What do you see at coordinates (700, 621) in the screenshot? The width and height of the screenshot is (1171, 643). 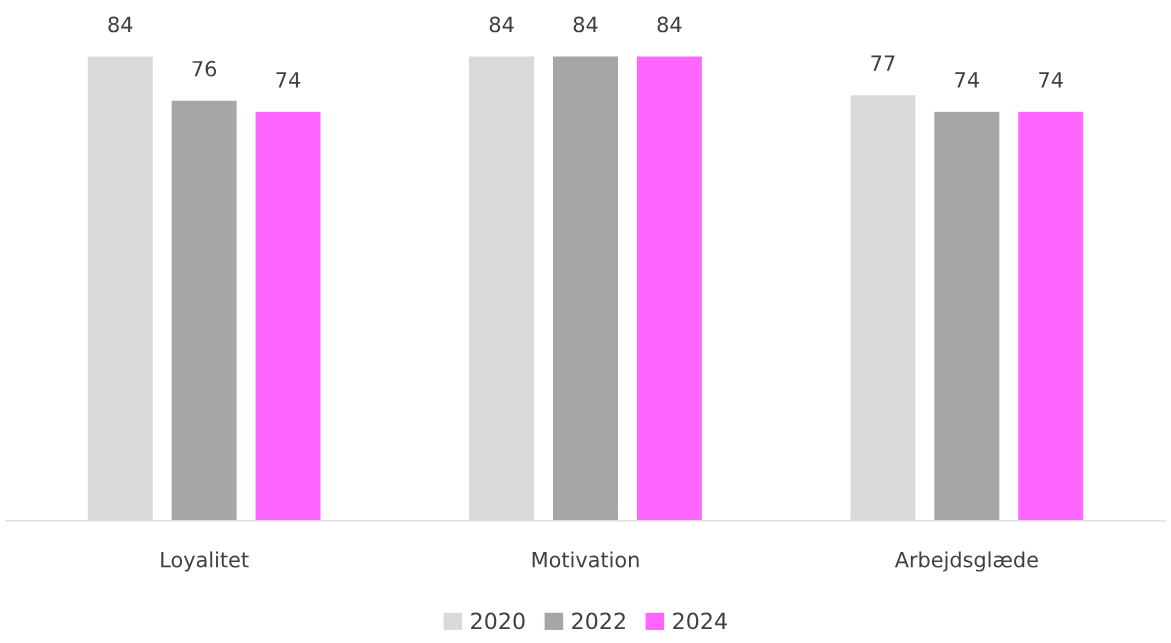 I see `legend-label: 2024` at bounding box center [700, 621].